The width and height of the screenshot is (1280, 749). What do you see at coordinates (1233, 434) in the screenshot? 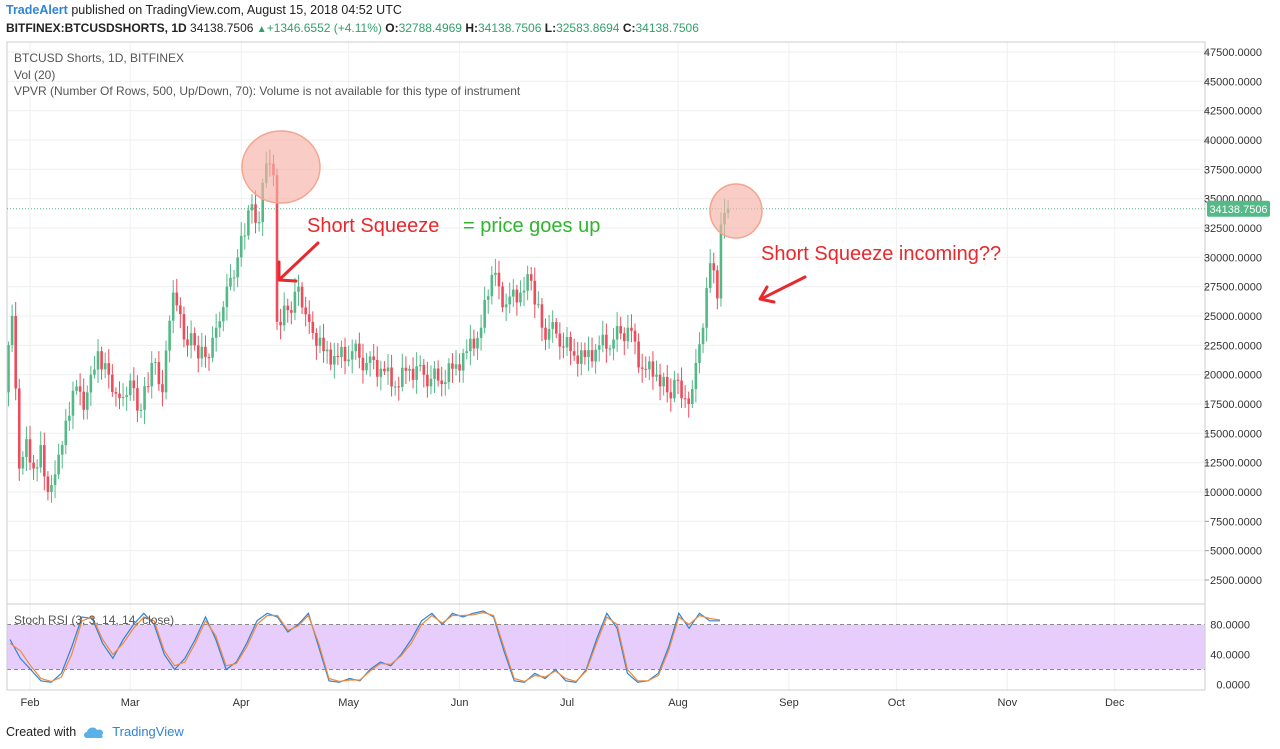
I see `price-tick-label: 15000.0000` at bounding box center [1233, 434].